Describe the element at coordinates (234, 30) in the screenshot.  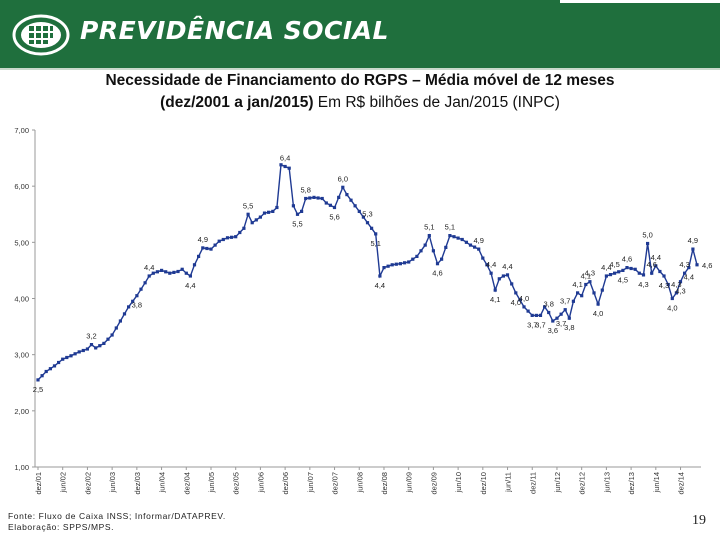
I see `brand-title: PREVIDÊNCIA SOCIAL` at that location.